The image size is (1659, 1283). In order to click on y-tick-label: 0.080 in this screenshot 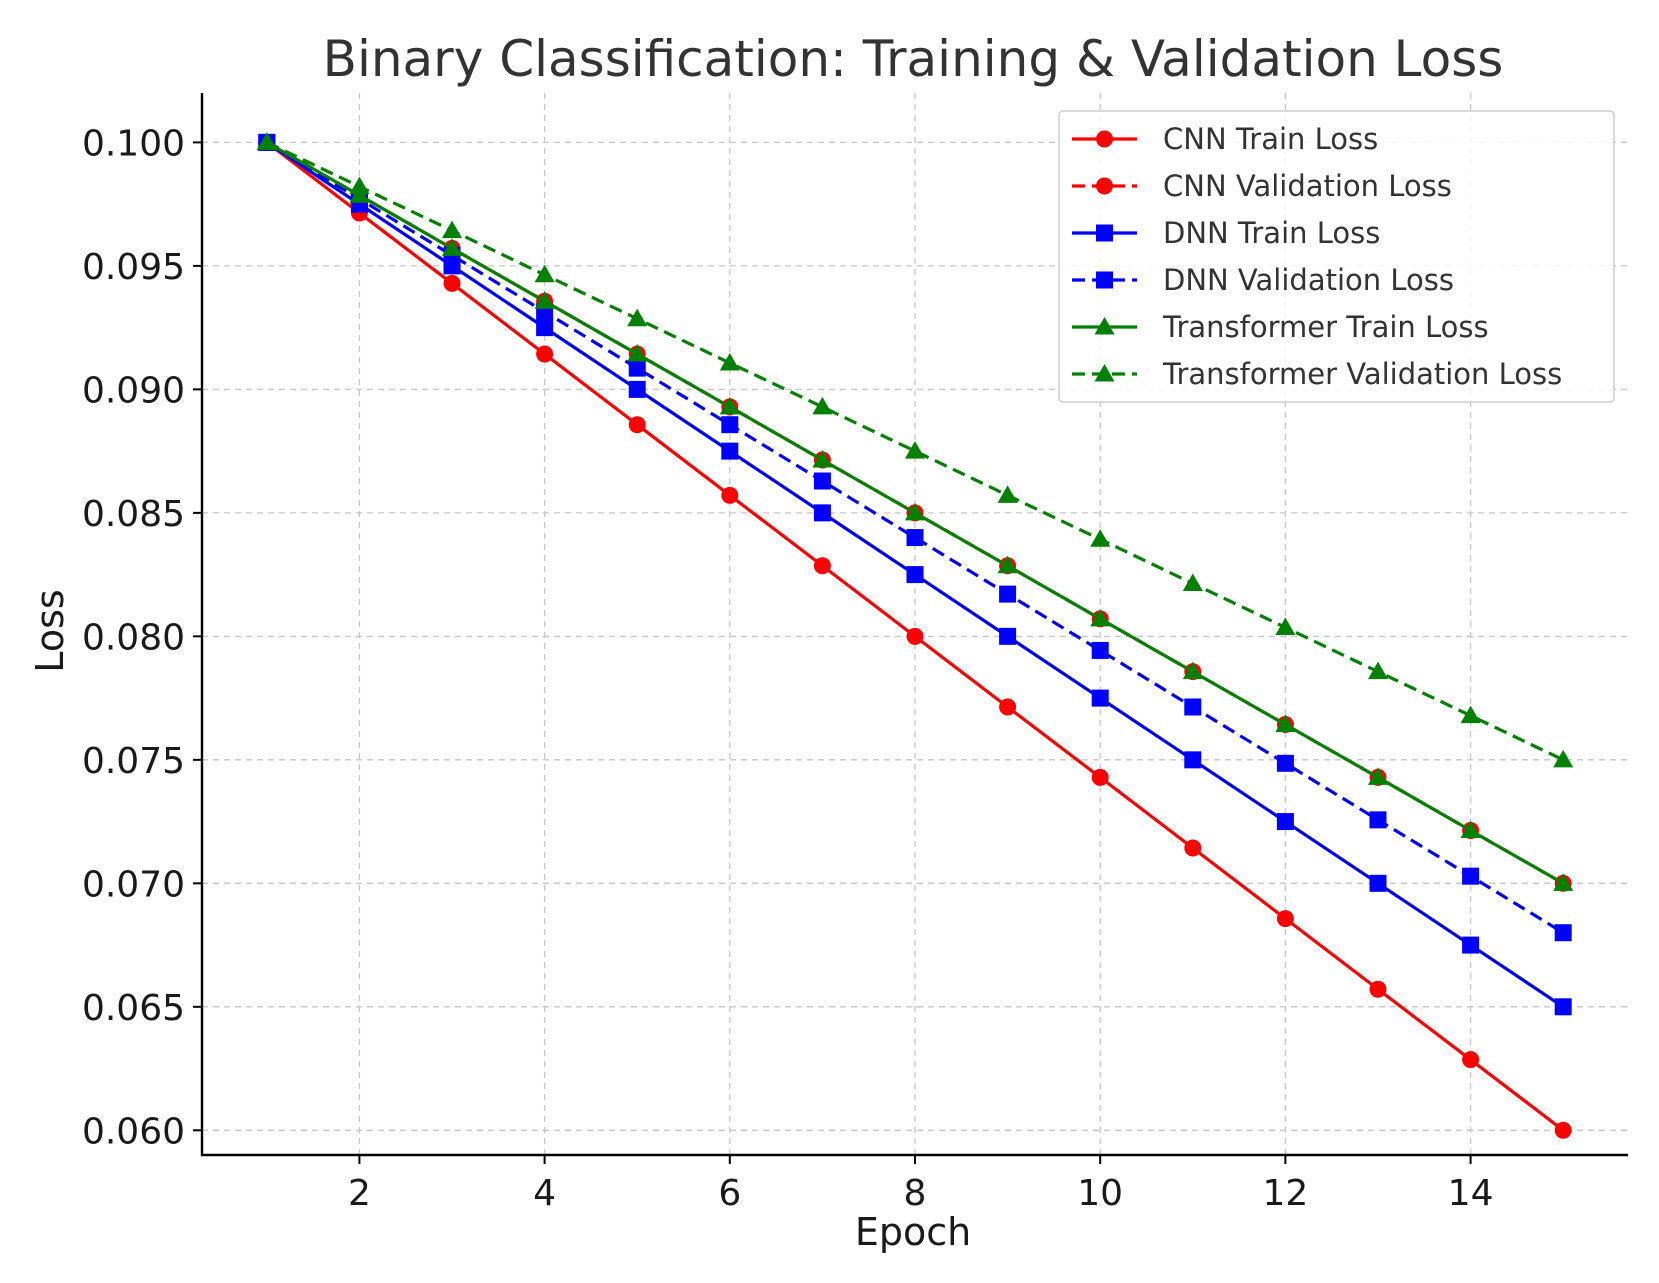, I will do `click(133, 637)`.